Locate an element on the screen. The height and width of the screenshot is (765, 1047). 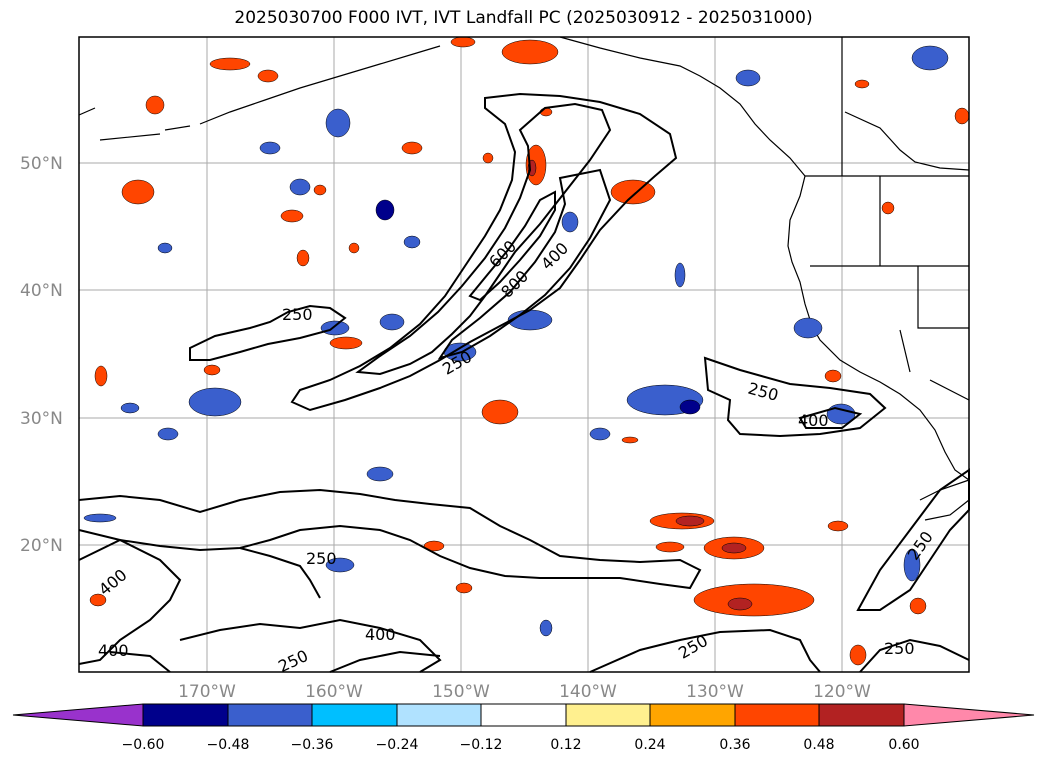
colorbar-tick-label: 0.24 is located at coordinates (649, 745).